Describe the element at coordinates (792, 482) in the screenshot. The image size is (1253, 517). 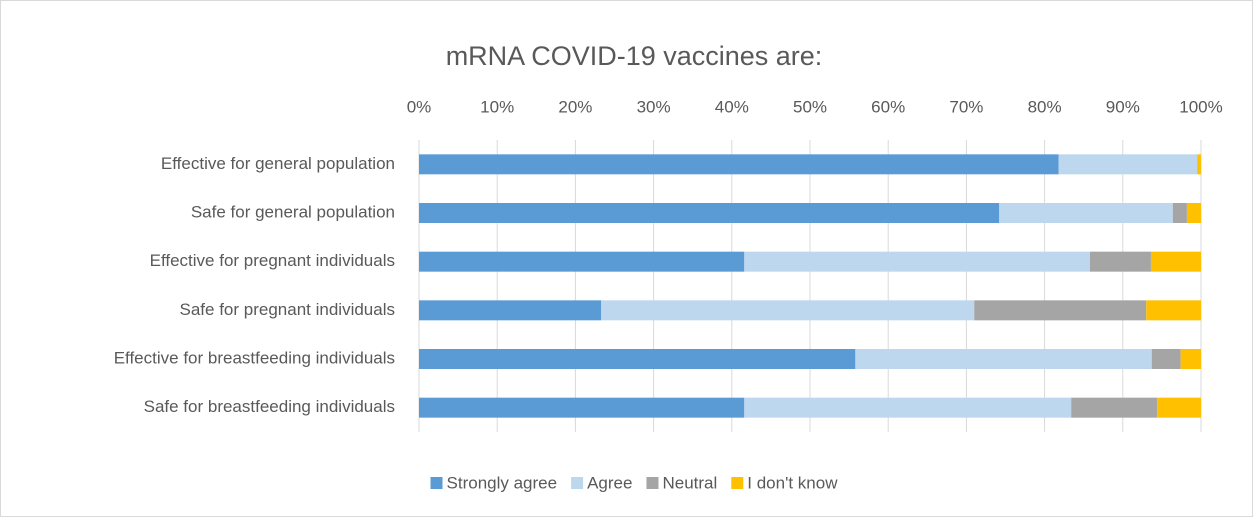
I see `legend-label: I don't know` at that location.